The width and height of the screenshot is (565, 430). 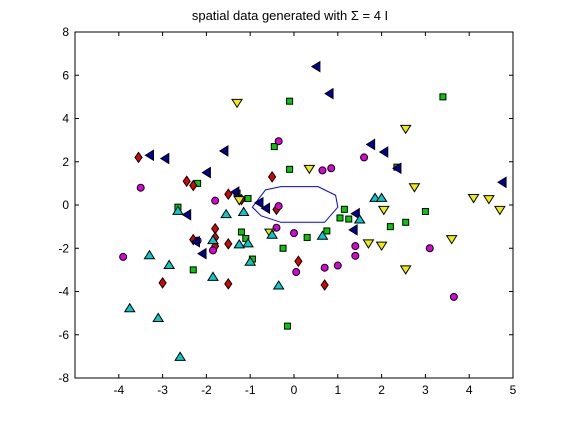 I want to click on x-tick-label: 4, so click(x=469, y=390).